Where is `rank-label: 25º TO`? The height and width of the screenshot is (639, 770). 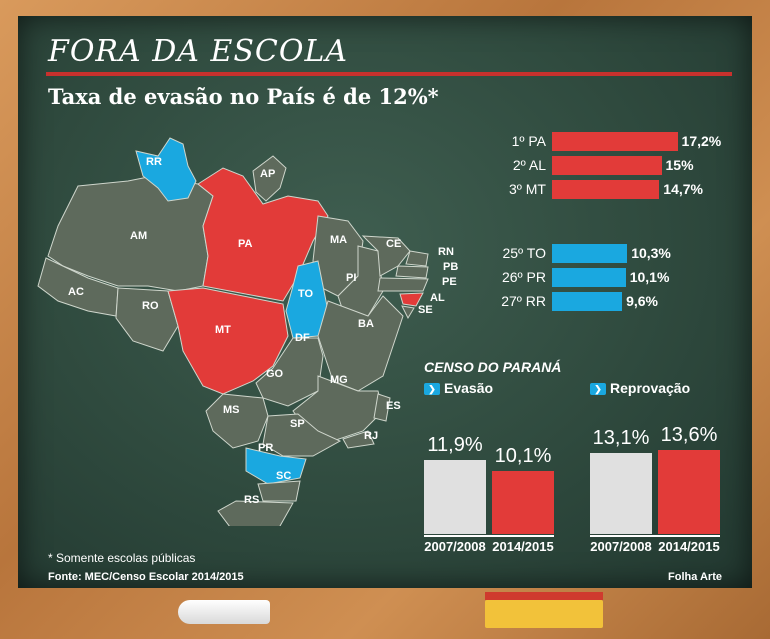
rank-label: 25º TO is located at coordinates (524, 253).